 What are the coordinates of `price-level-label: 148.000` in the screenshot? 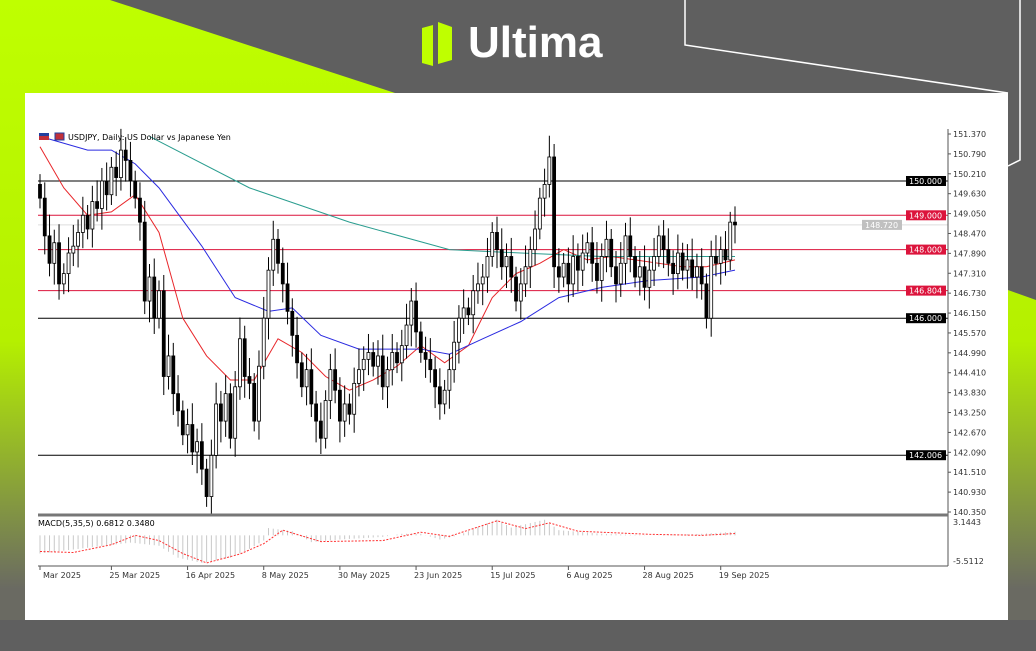 It's located at (925, 250).